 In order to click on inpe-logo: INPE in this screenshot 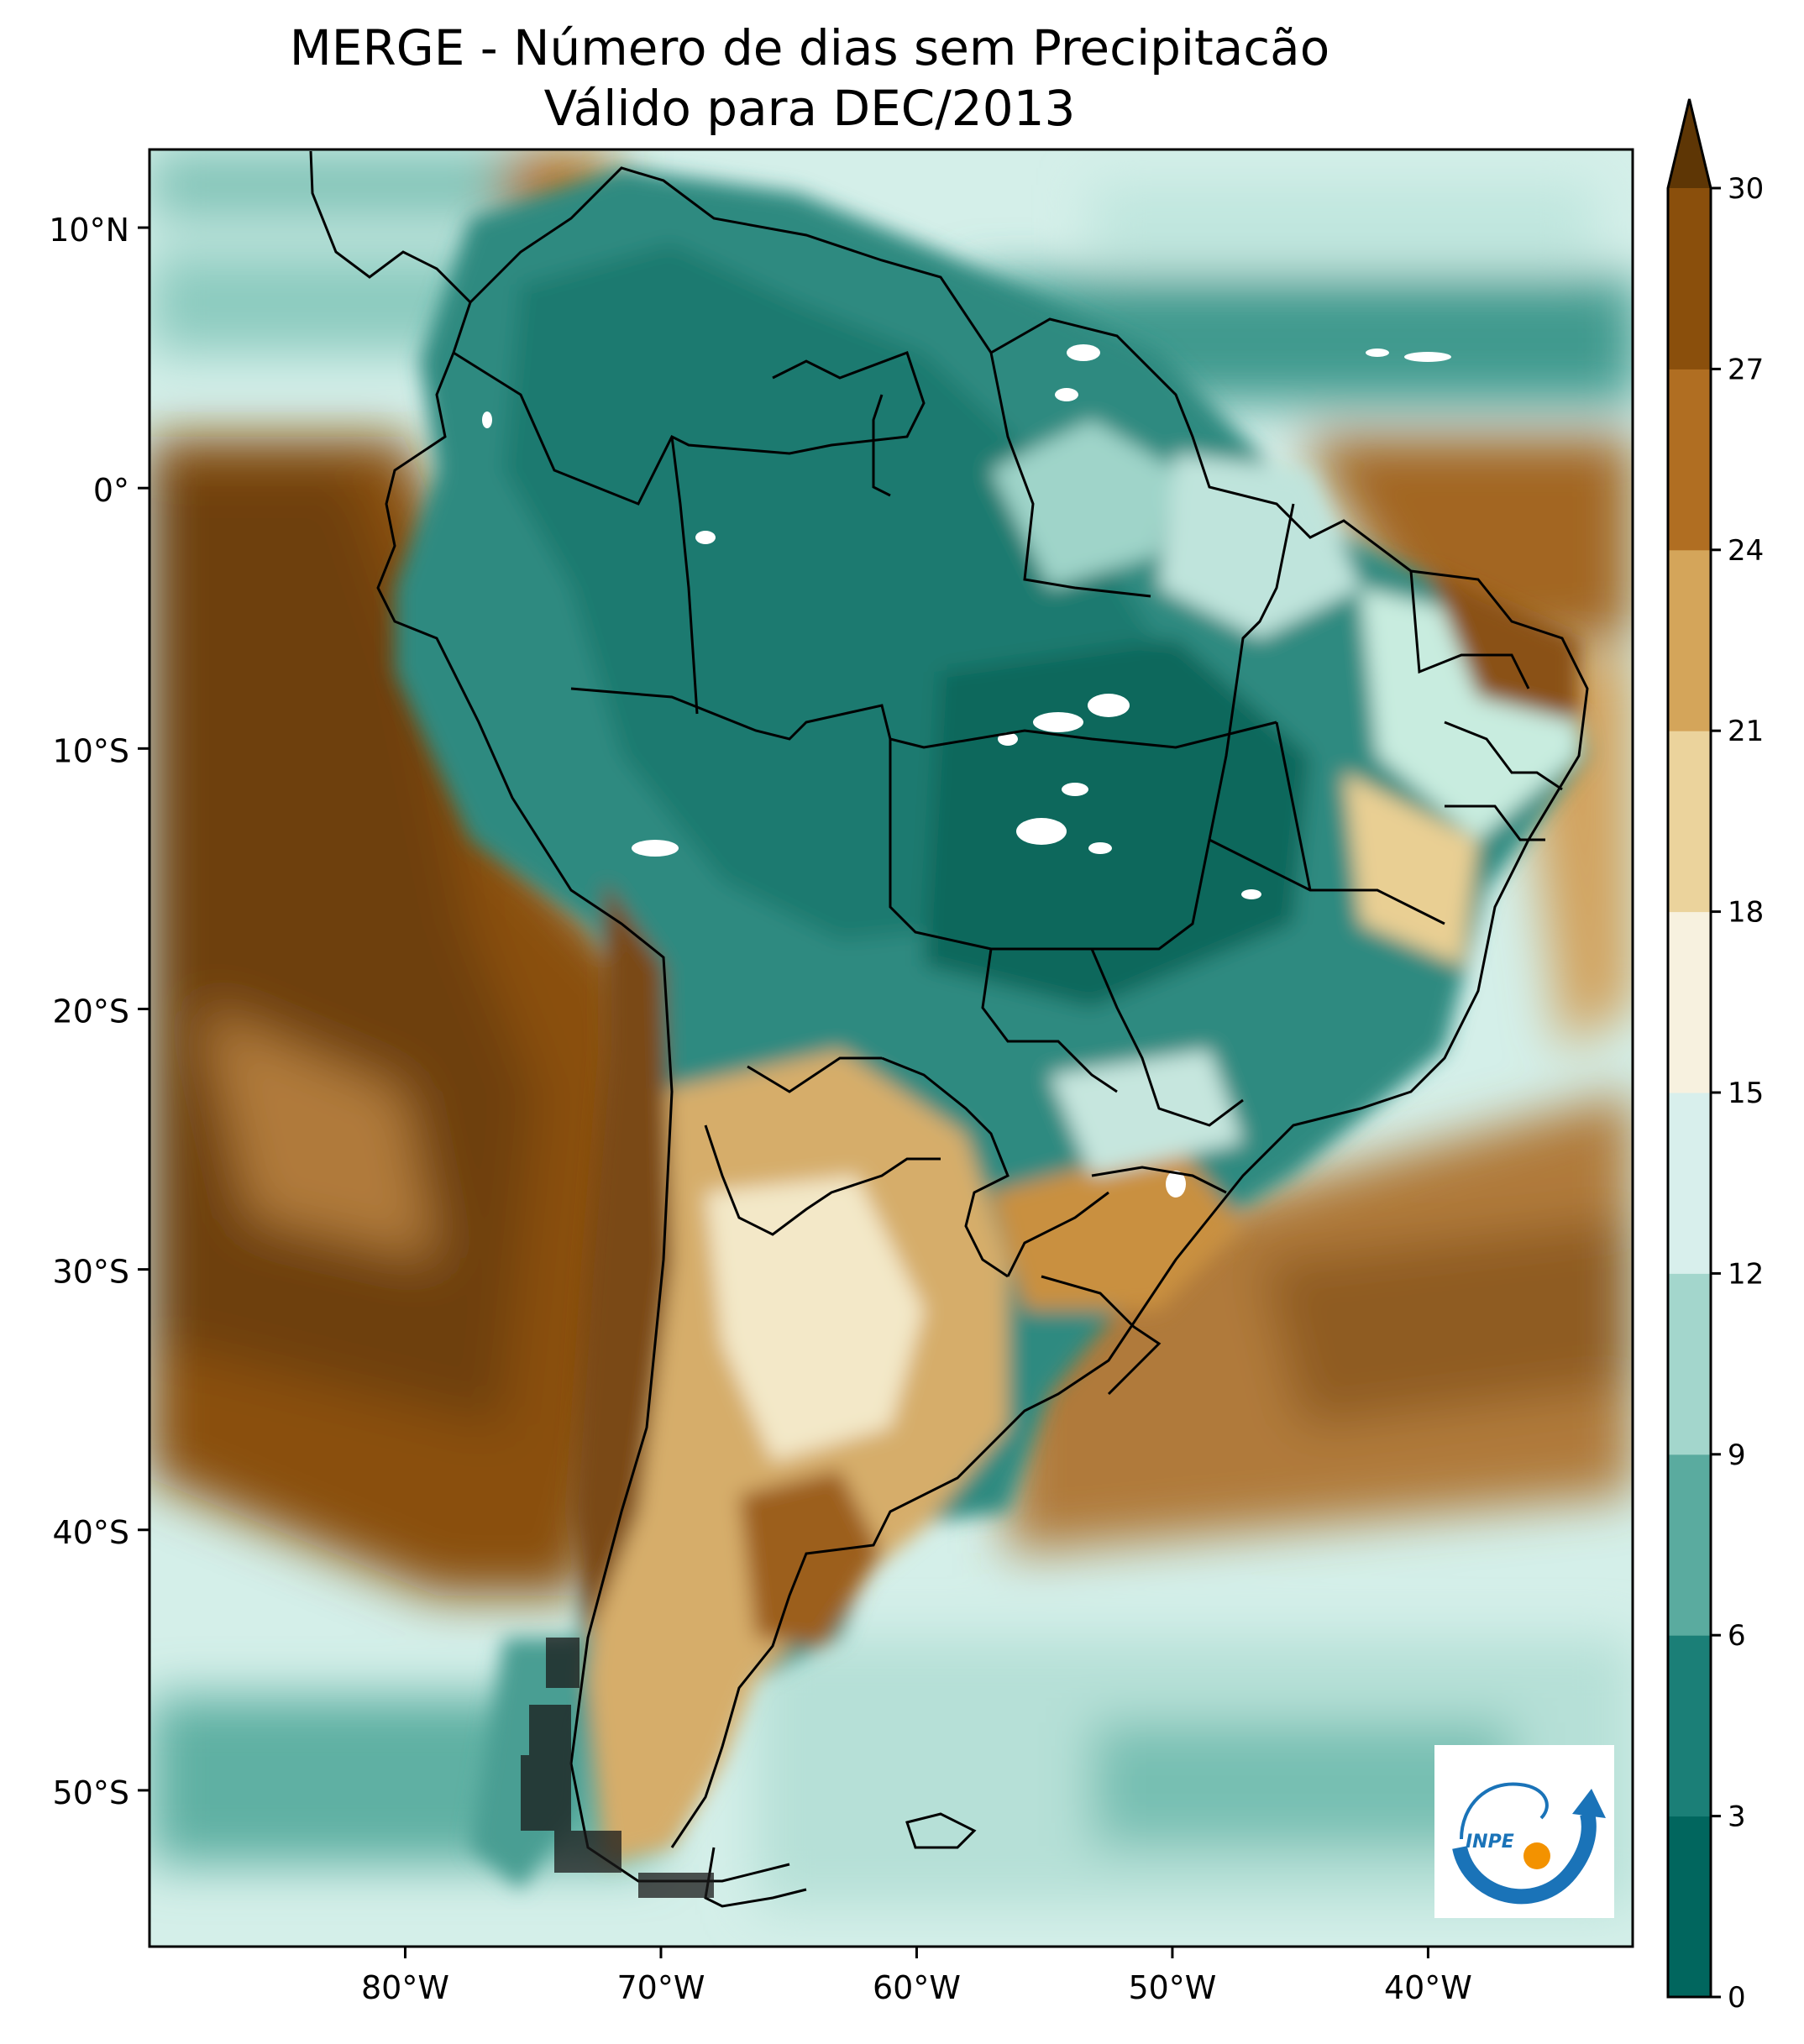, I will do `click(1524, 1831)`.